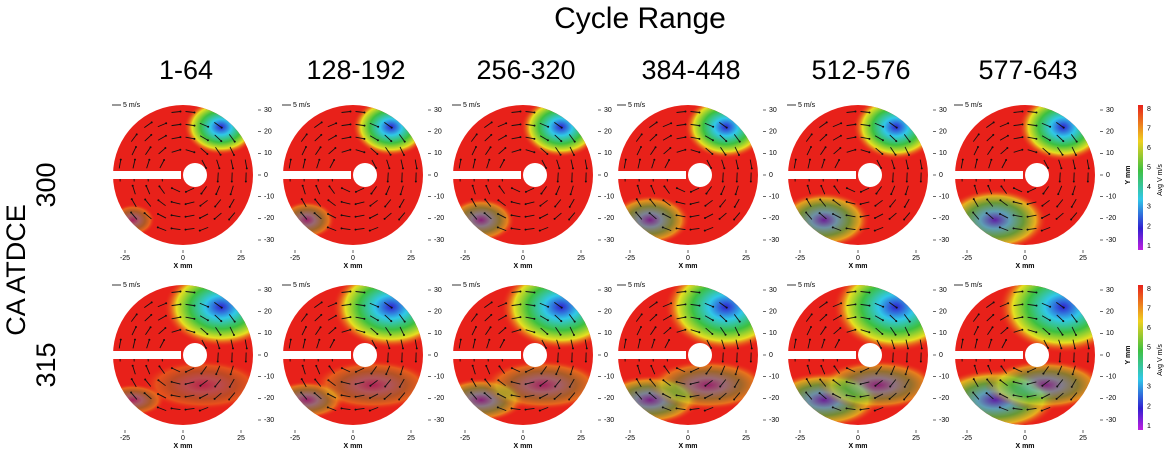  I want to click on y-tick-label: -30, so click(774, 240).